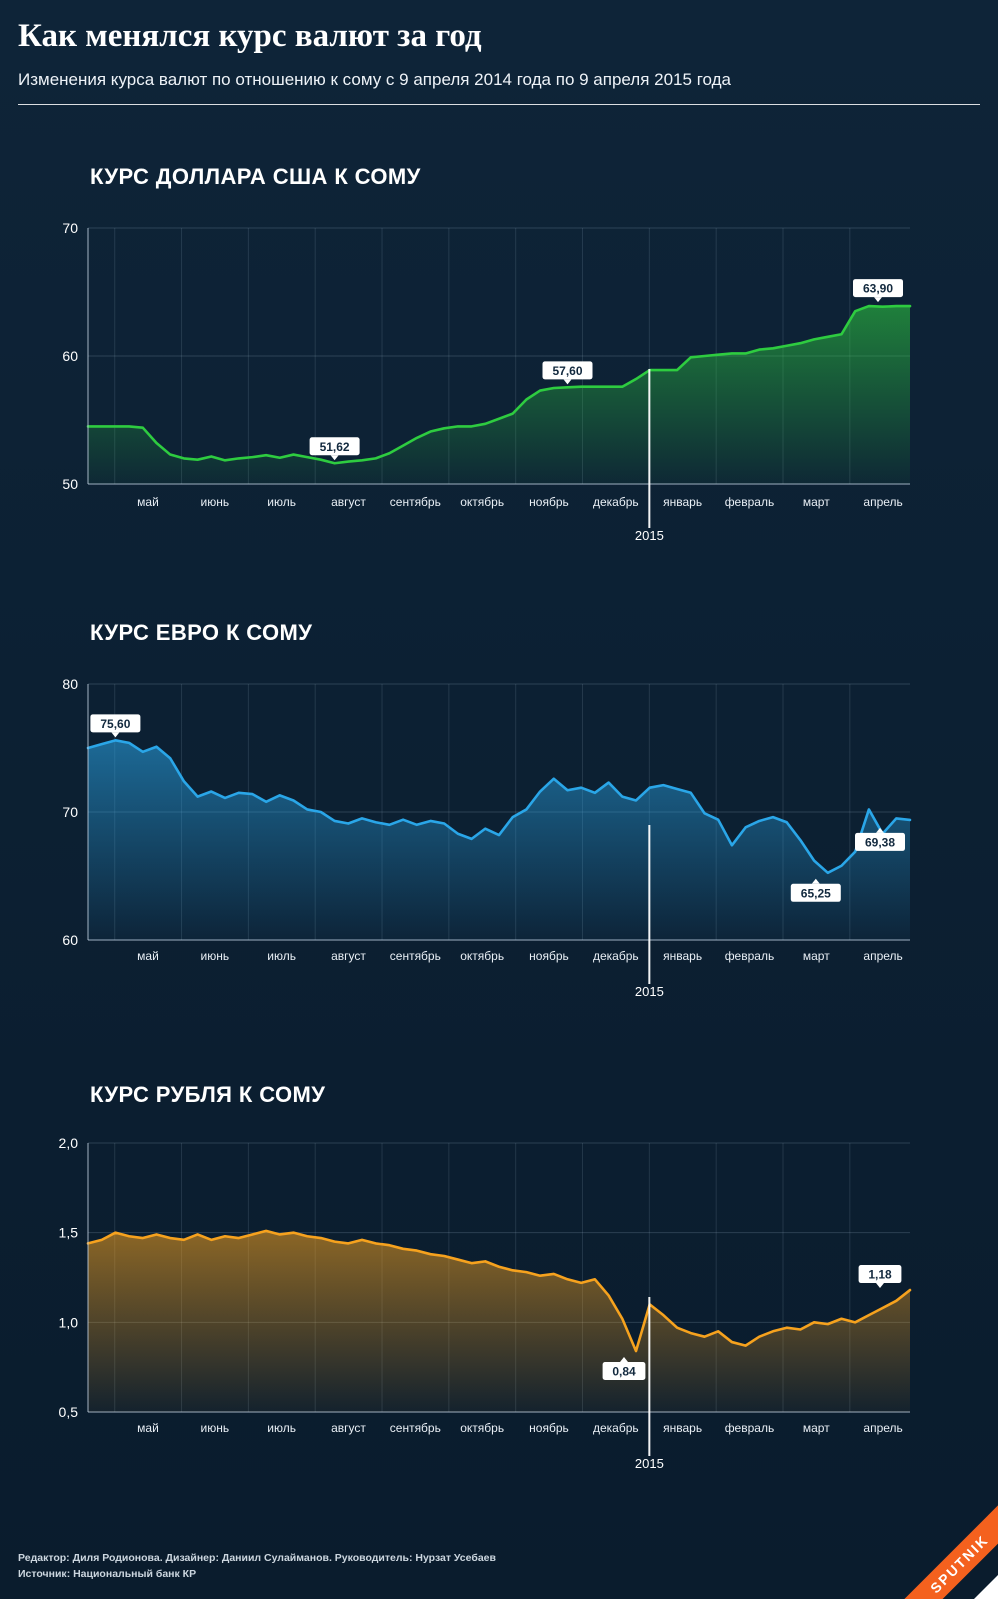  What do you see at coordinates (69, 1143) in the screenshot?
I see `svg-text: 2,0` at bounding box center [69, 1143].